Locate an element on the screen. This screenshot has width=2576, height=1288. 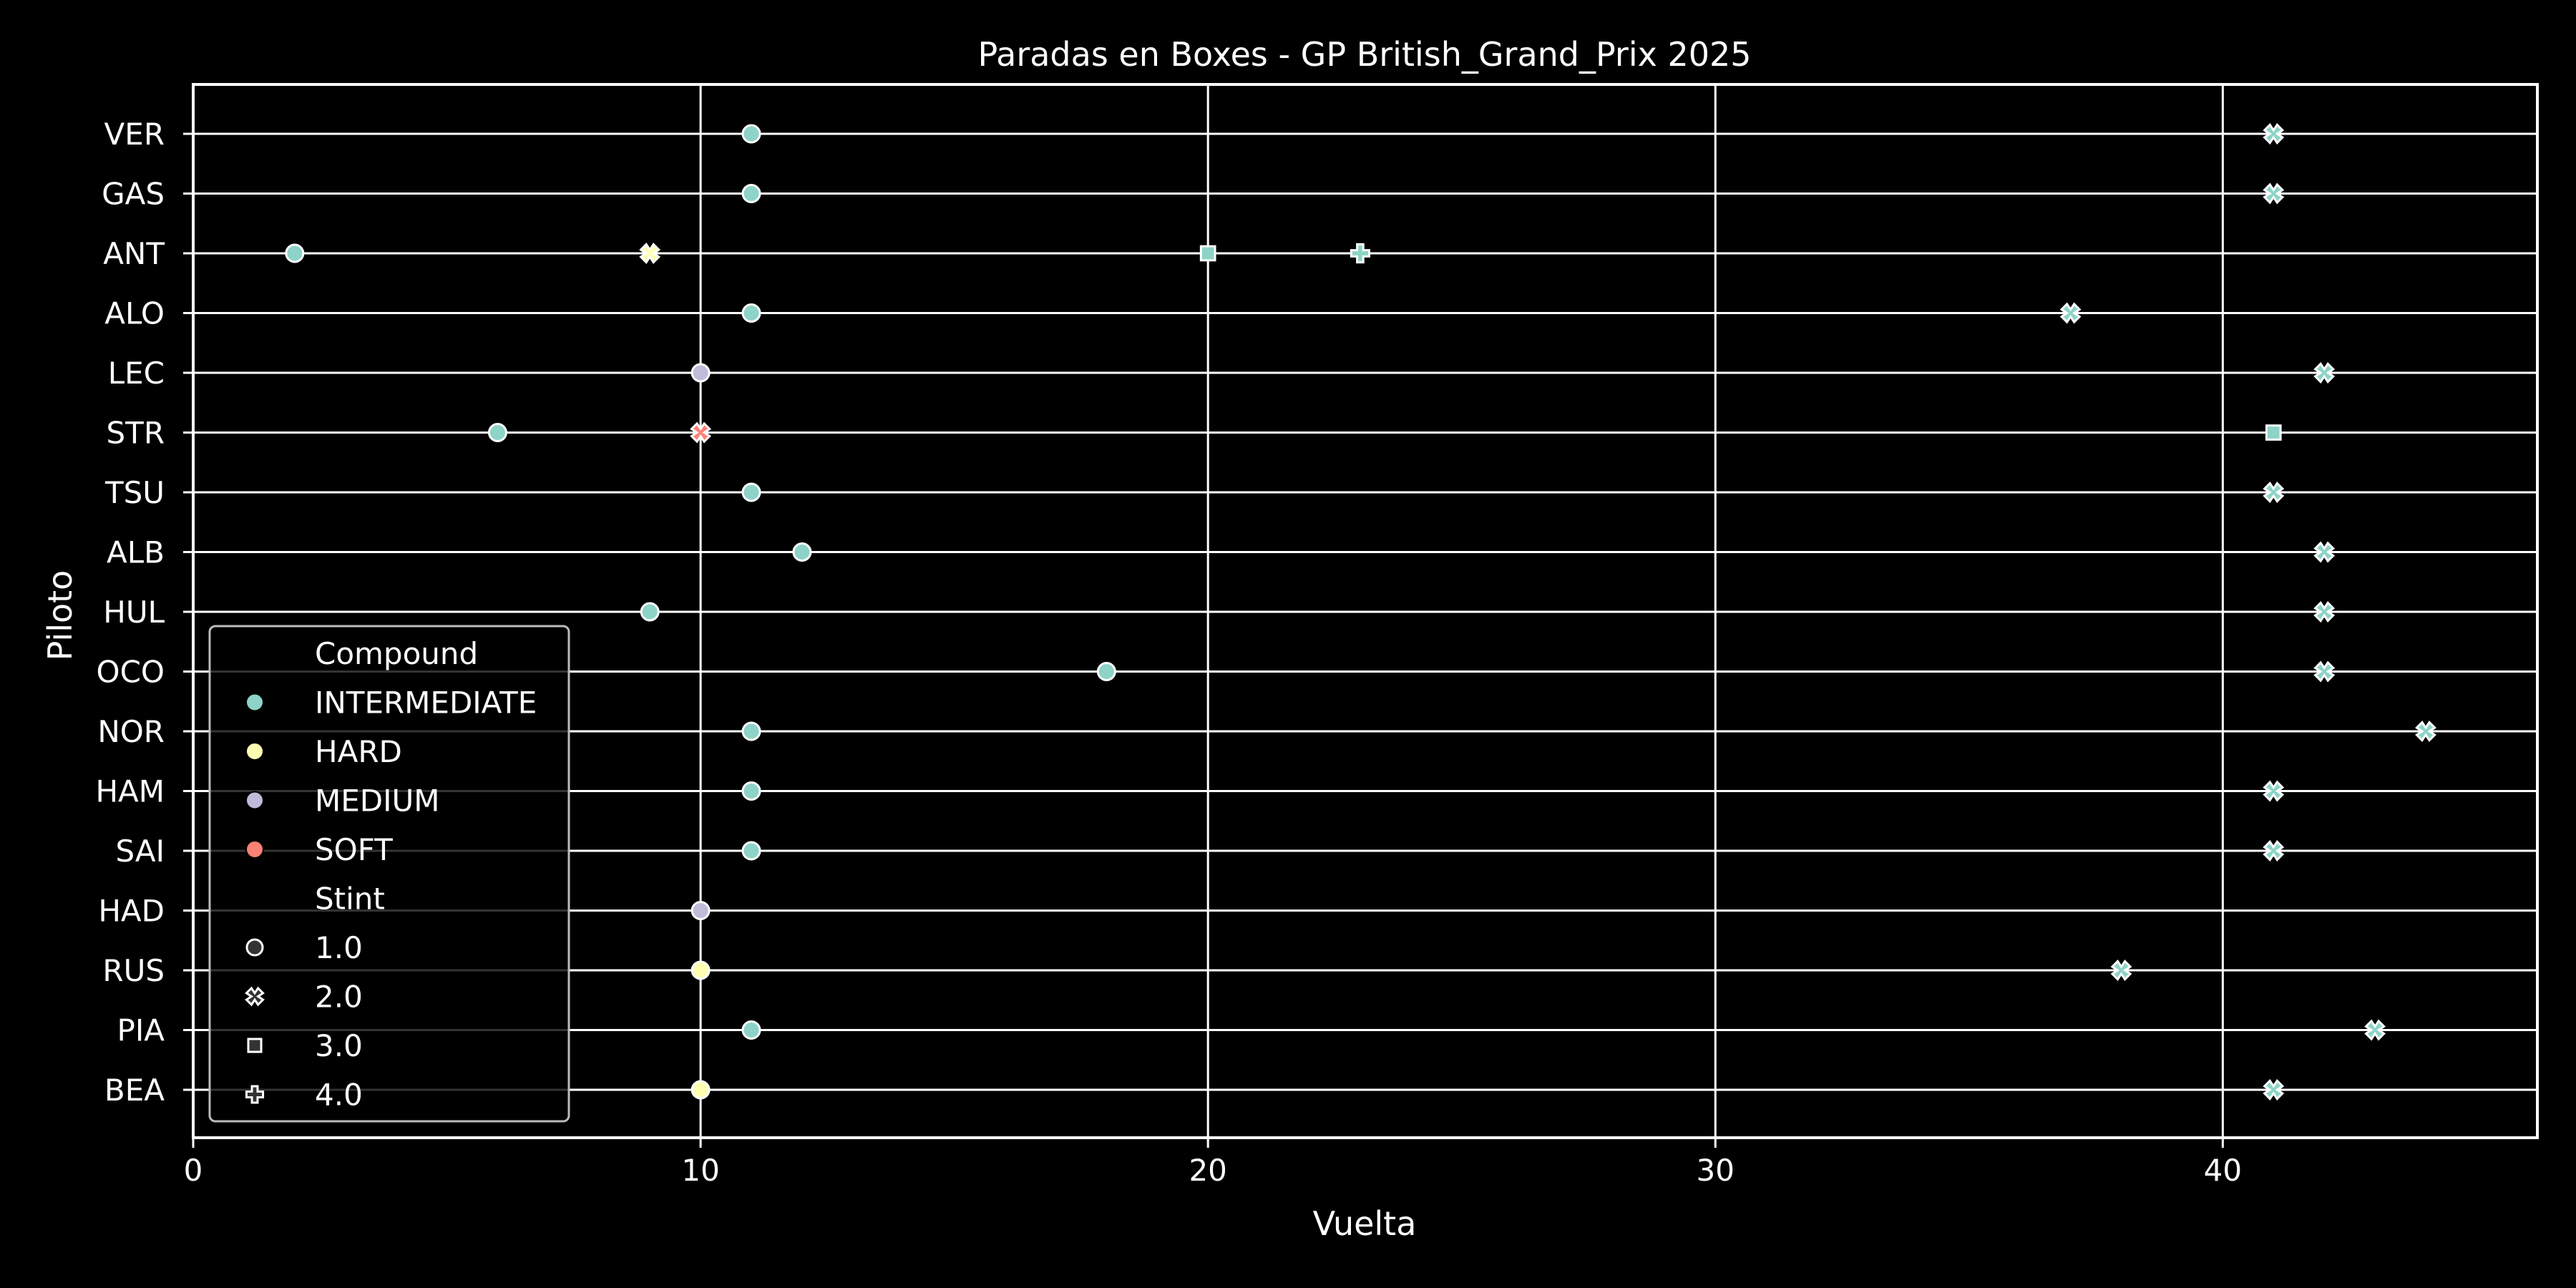
y-tick-label-lec: LEC is located at coordinates (136, 373).